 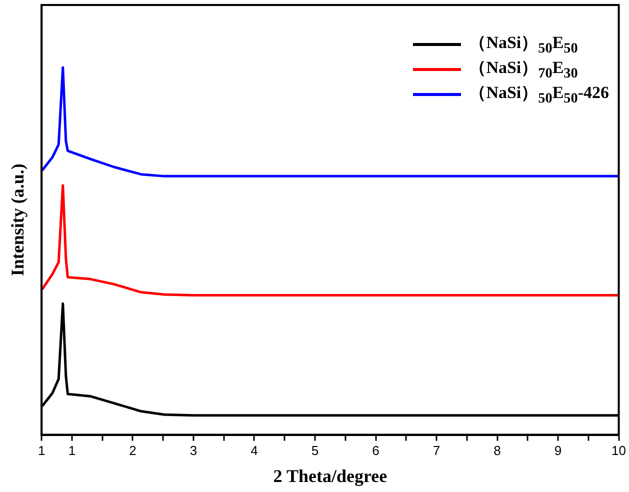 I want to click on legend-label: （NaSi）$_{70}$E$_{30}$, so click(x=523, y=70).